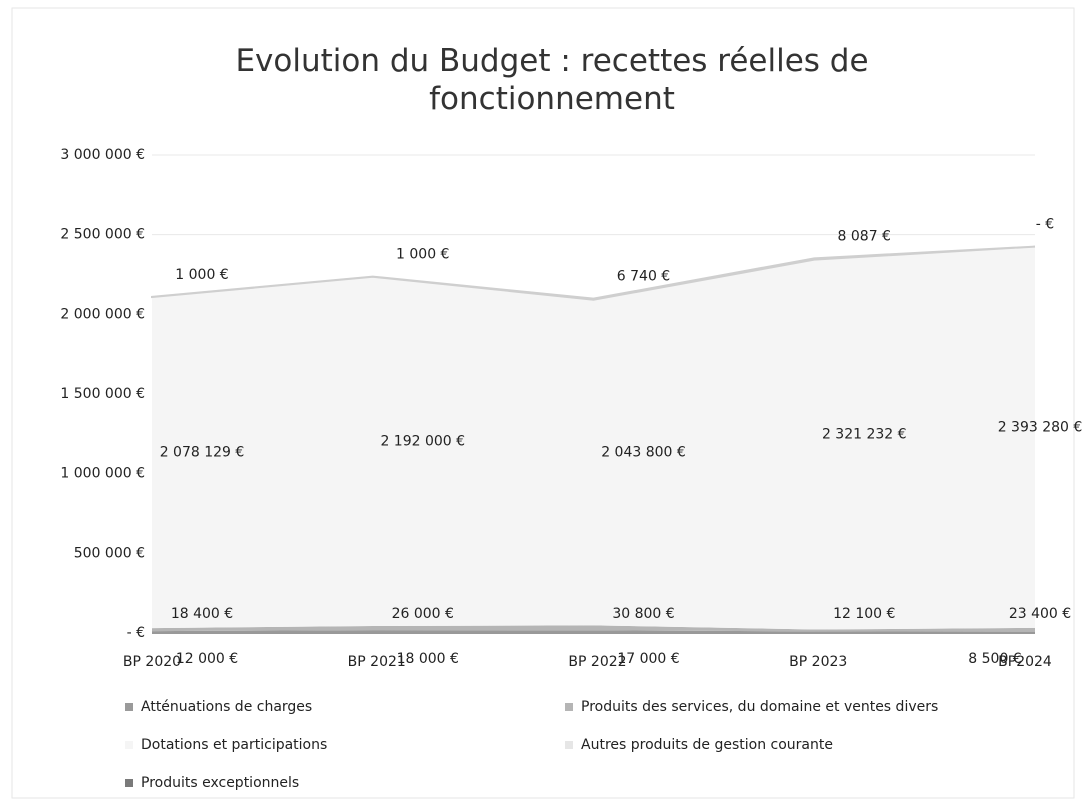 Image resolution: width=1089 pixels, height=807 pixels. I want to click on legend-label: Autres produits de gestion courante, so click(707, 745).